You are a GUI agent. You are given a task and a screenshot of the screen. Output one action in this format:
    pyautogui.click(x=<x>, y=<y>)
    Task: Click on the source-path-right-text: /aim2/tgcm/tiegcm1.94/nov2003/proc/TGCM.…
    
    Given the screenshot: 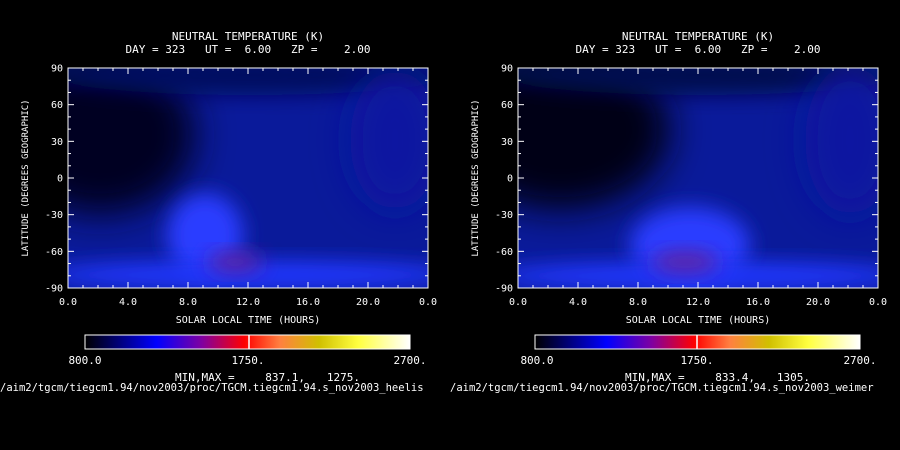 What is the action you would take?
    pyautogui.click(x=662, y=388)
    